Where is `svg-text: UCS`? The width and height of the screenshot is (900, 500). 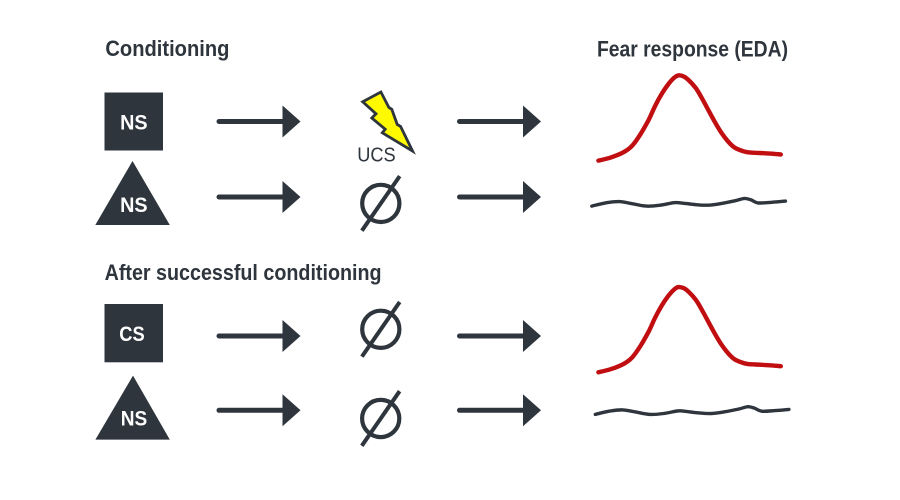 svg-text: UCS is located at coordinates (376, 156).